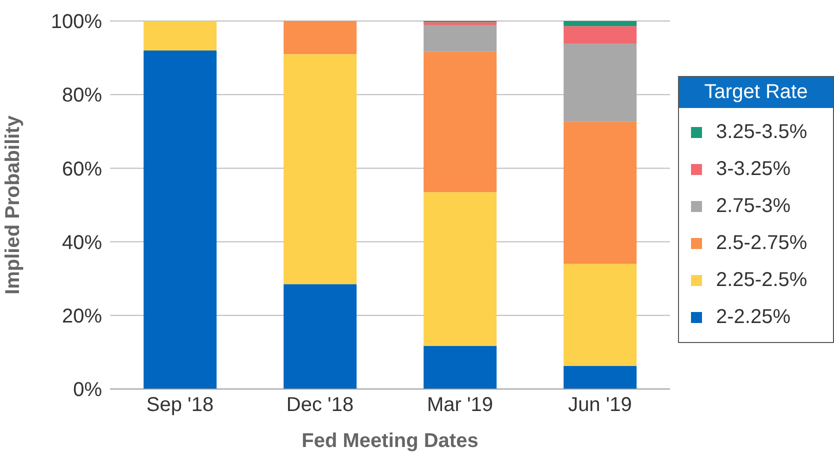 This screenshot has width=834, height=461. What do you see at coordinates (753, 317) in the screenshot?
I see `legend-label: 2-2.25%` at bounding box center [753, 317].